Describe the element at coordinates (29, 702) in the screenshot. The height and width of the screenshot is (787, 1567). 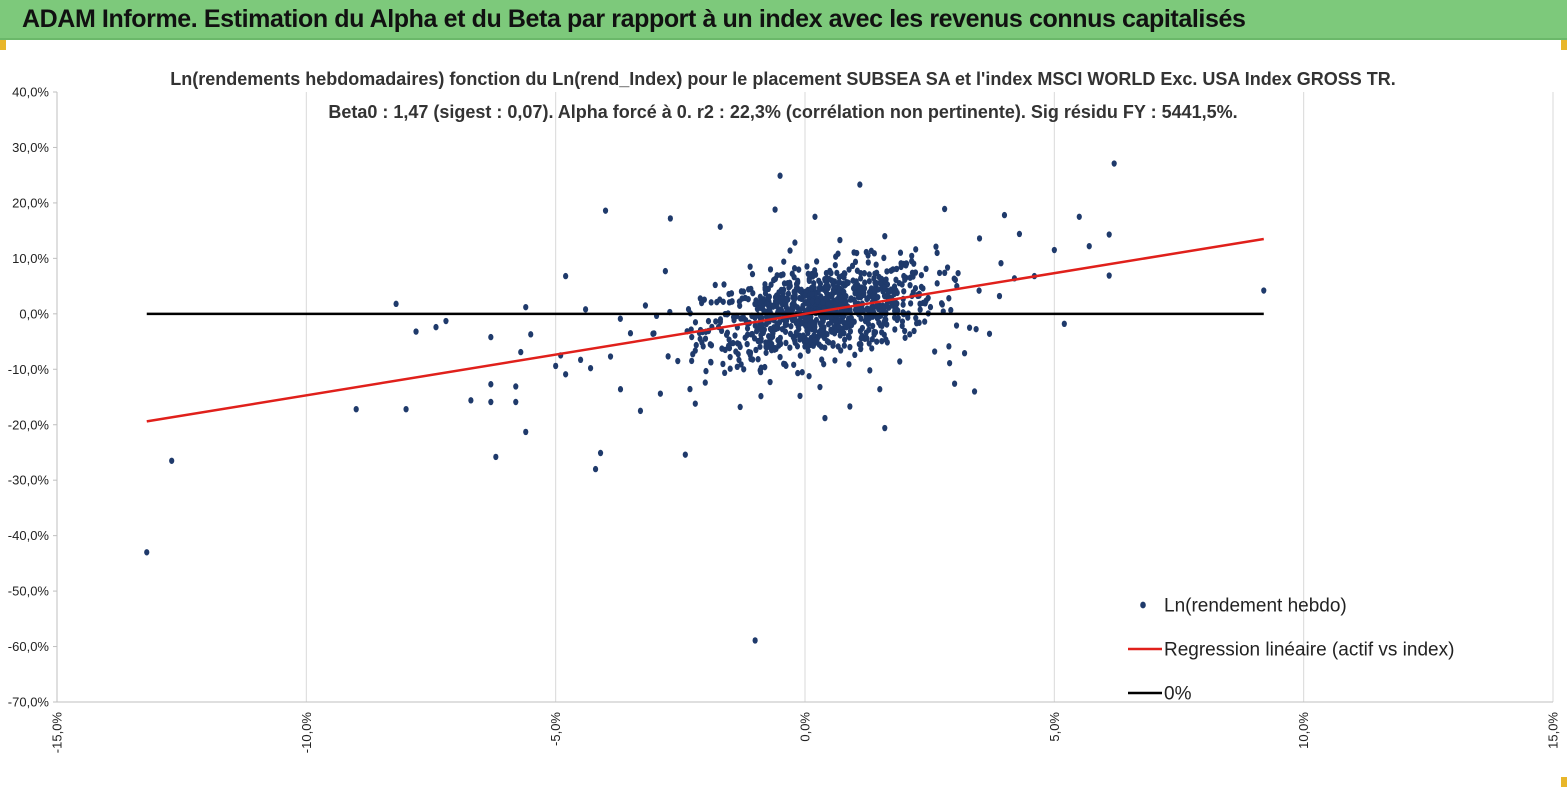
I see `y-tick-label: -70,0%` at that location.